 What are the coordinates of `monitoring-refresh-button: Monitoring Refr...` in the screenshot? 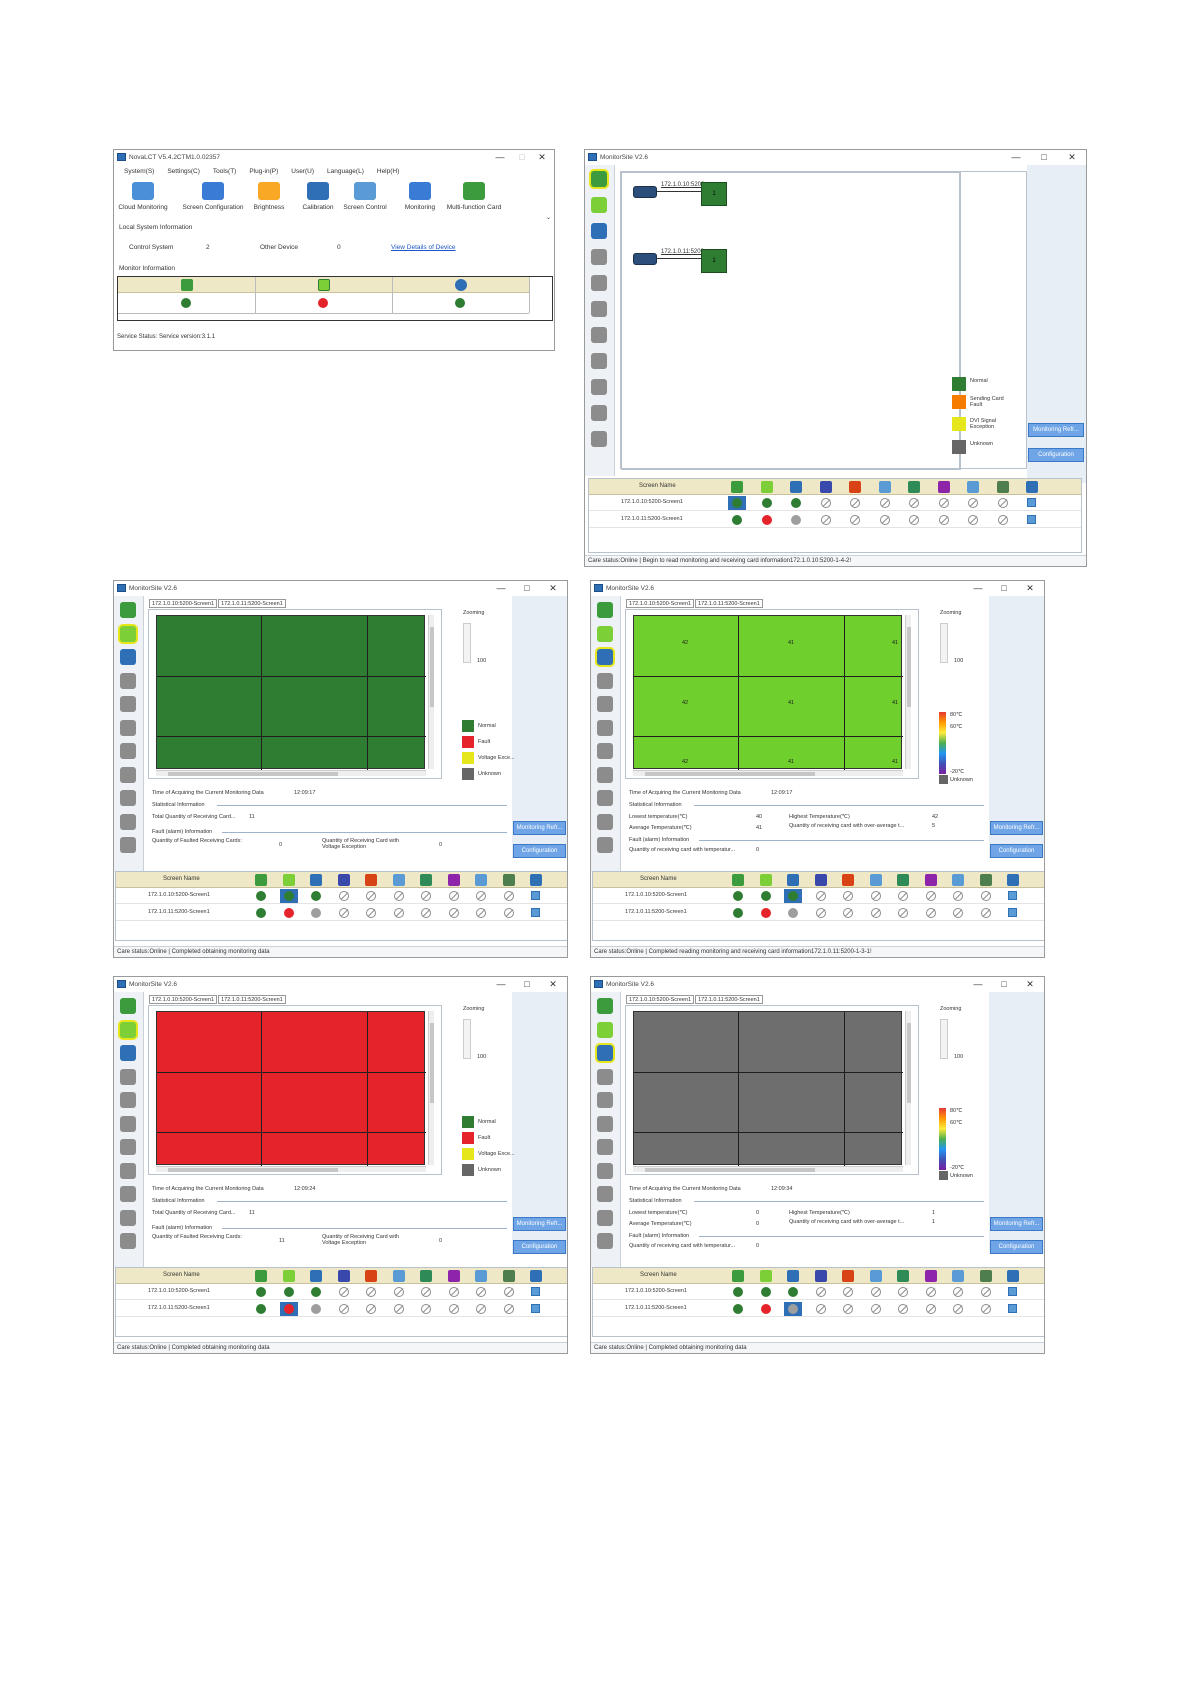 It's located at (1016, 1224).